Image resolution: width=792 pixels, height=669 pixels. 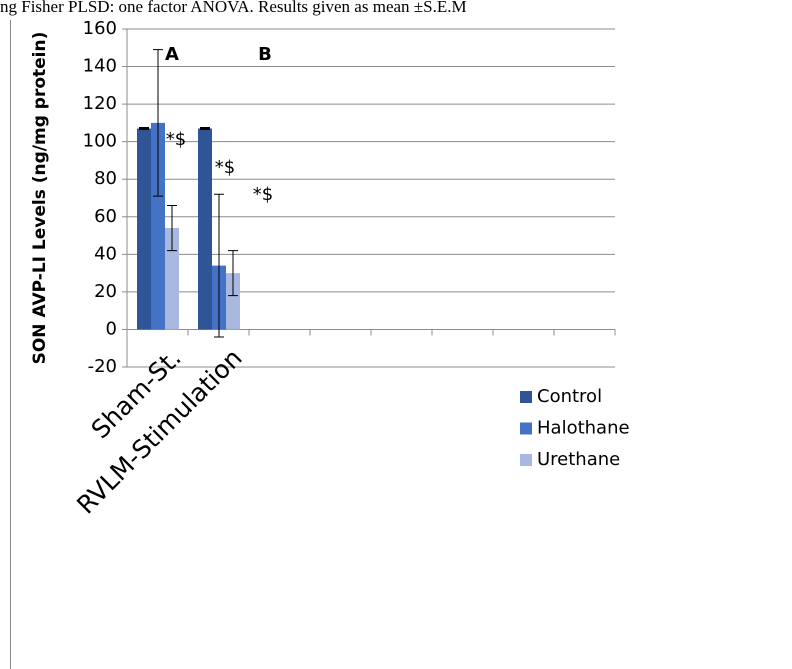 What do you see at coordinates (111, 328) in the screenshot?
I see `y-tick-label: 0` at bounding box center [111, 328].